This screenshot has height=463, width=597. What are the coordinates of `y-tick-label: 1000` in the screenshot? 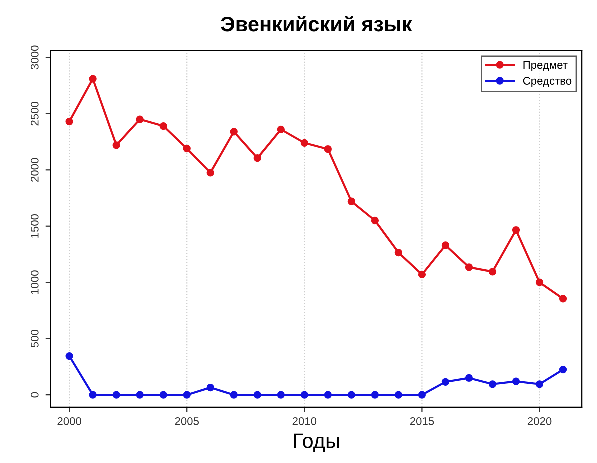 It's located at (34, 282).